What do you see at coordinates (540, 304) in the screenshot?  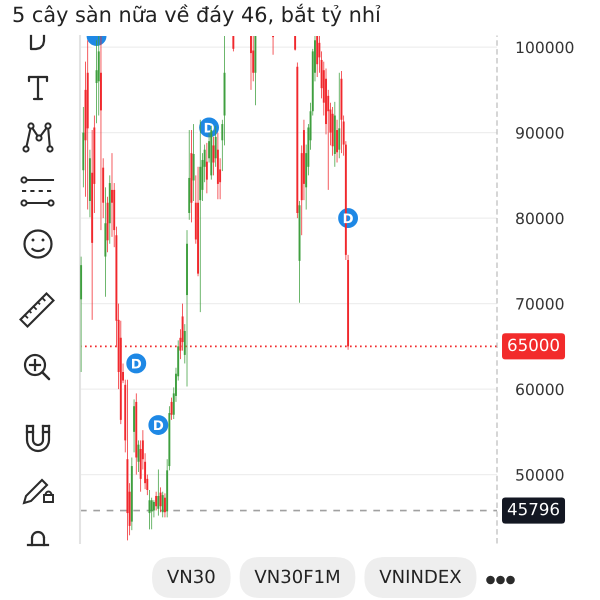 I see `y-tick-label: 70000` at bounding box center [540, 304].